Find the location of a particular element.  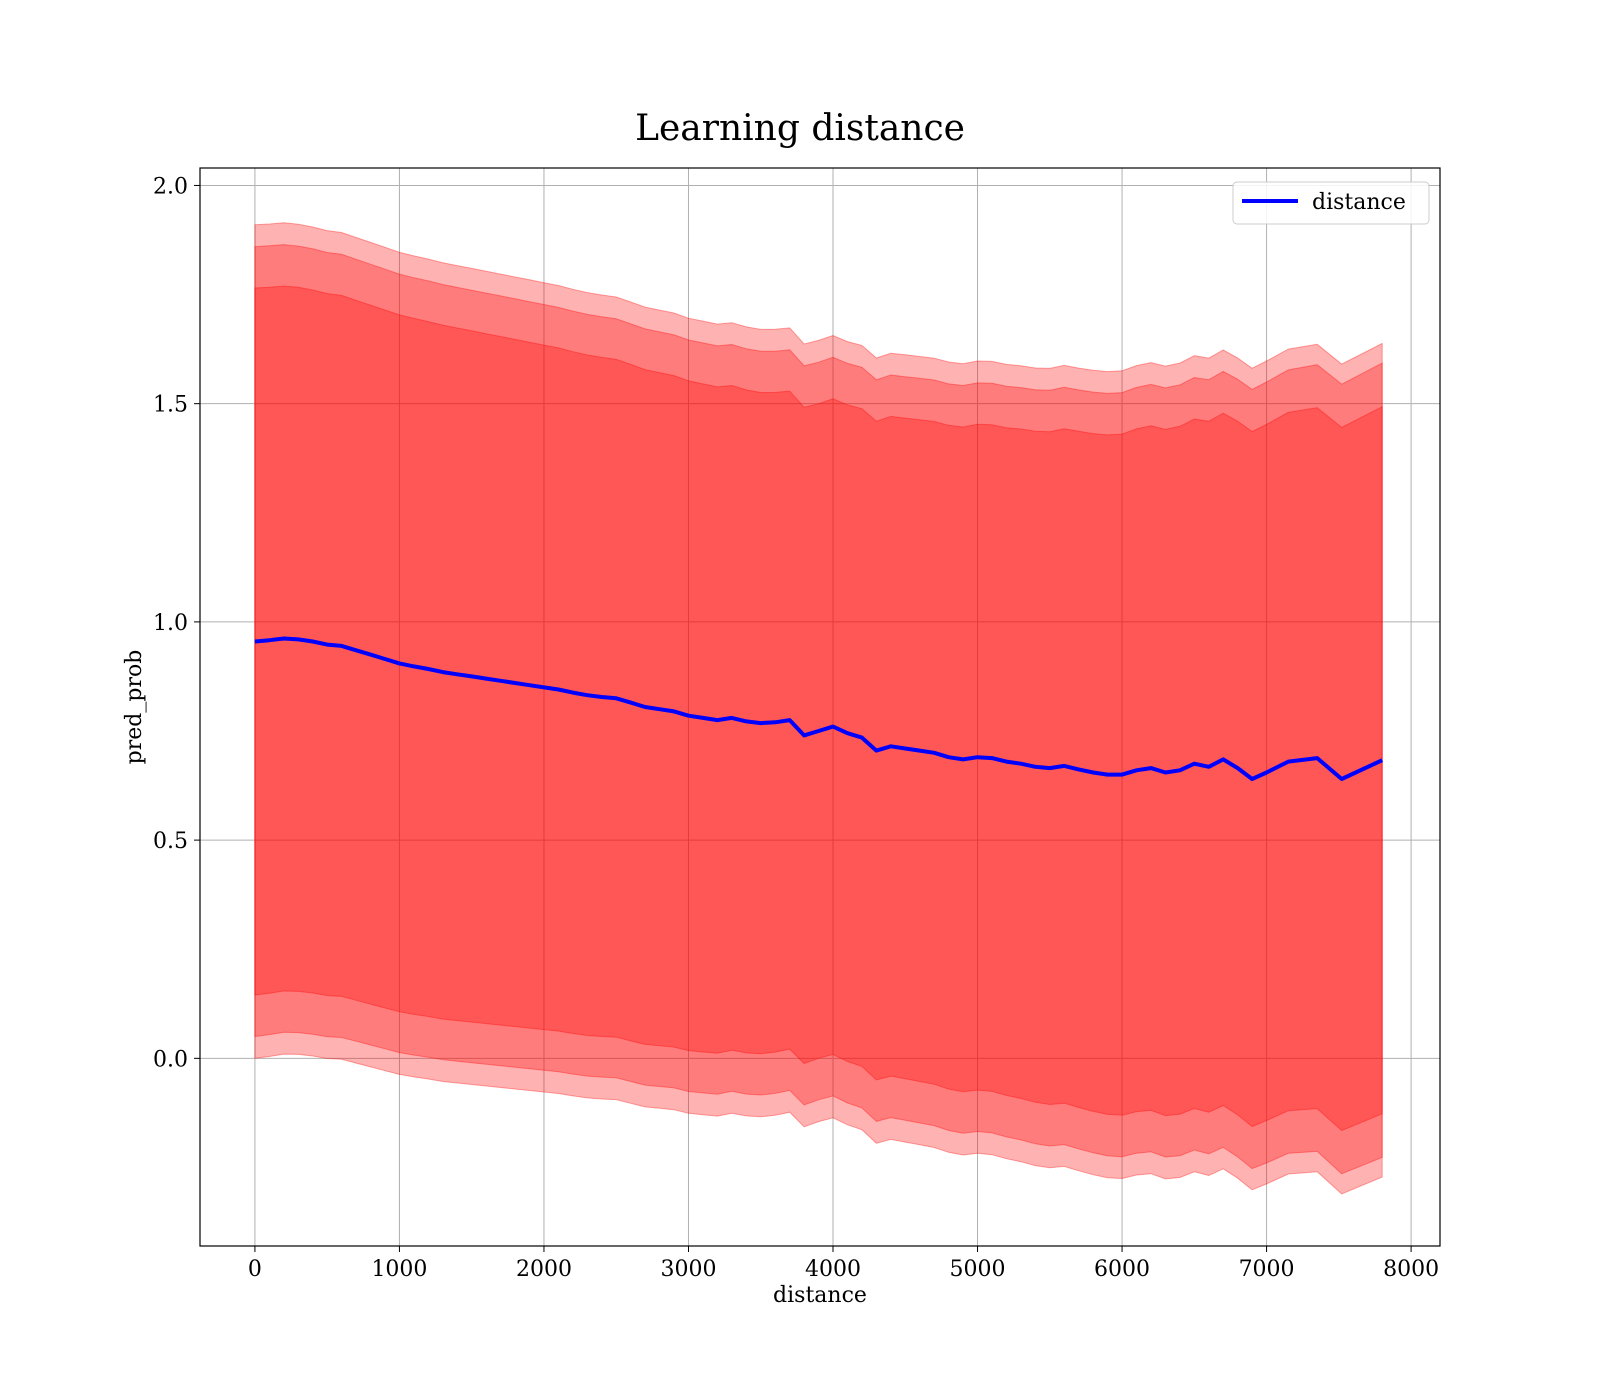

legend-label-distance: distance is located at coordinates (1359, 202).